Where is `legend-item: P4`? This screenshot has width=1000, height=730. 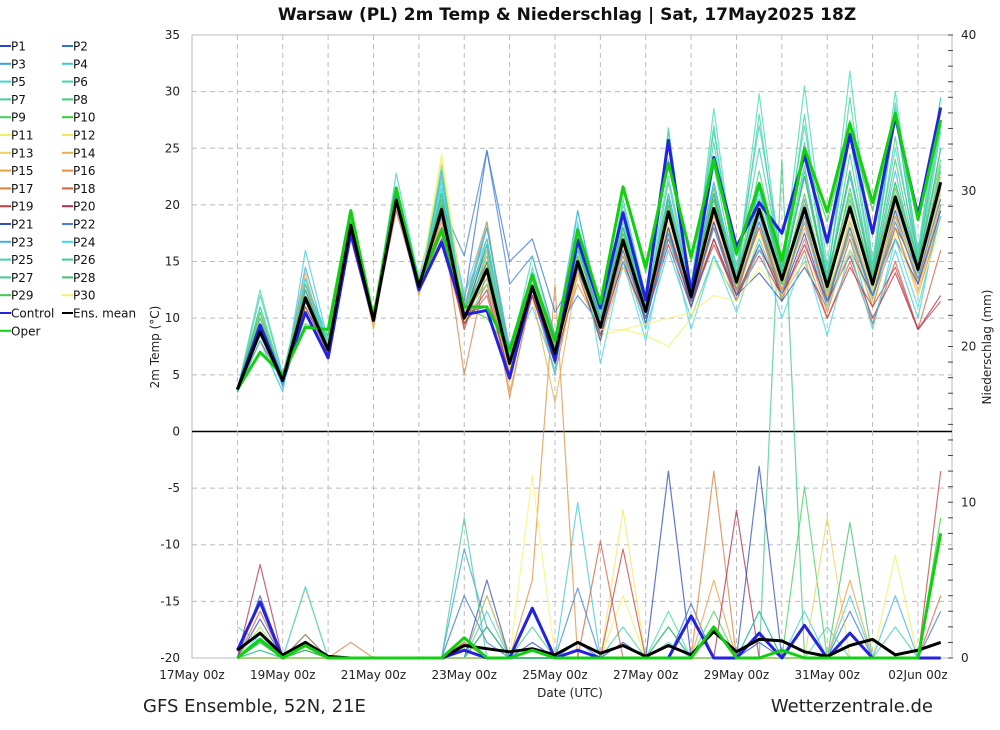
legend-item: P4 is located at coordinates (75, 64).